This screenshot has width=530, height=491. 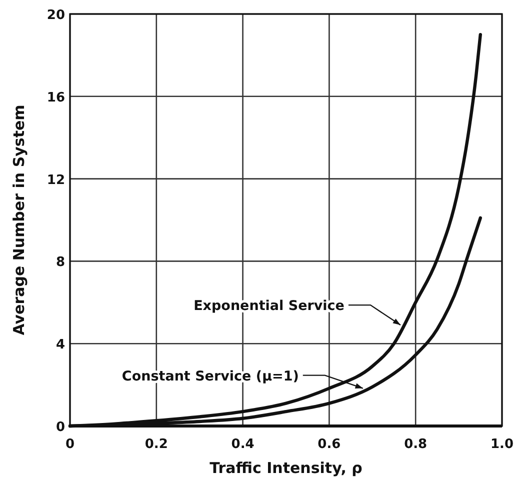 What do you see at coordinates (60, 427) in the screenshot?
I see `y-tick-label: 0` at bounding box center [60, 427].